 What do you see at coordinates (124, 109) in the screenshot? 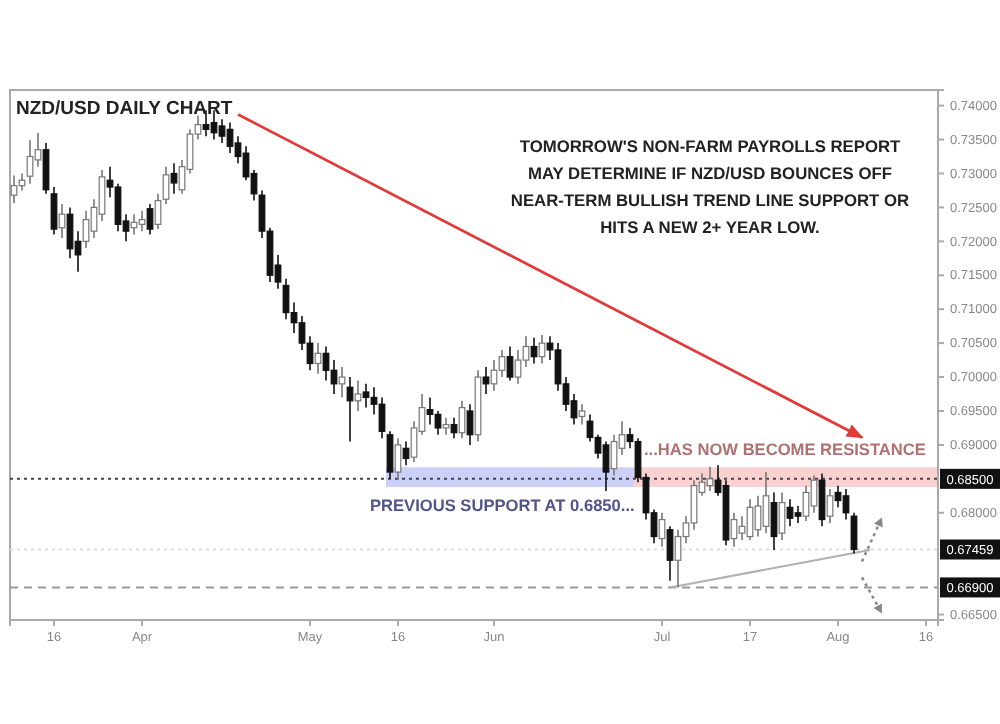
I see `text: NZD/USD DAILY CHART` at bounding box center [124, 109].